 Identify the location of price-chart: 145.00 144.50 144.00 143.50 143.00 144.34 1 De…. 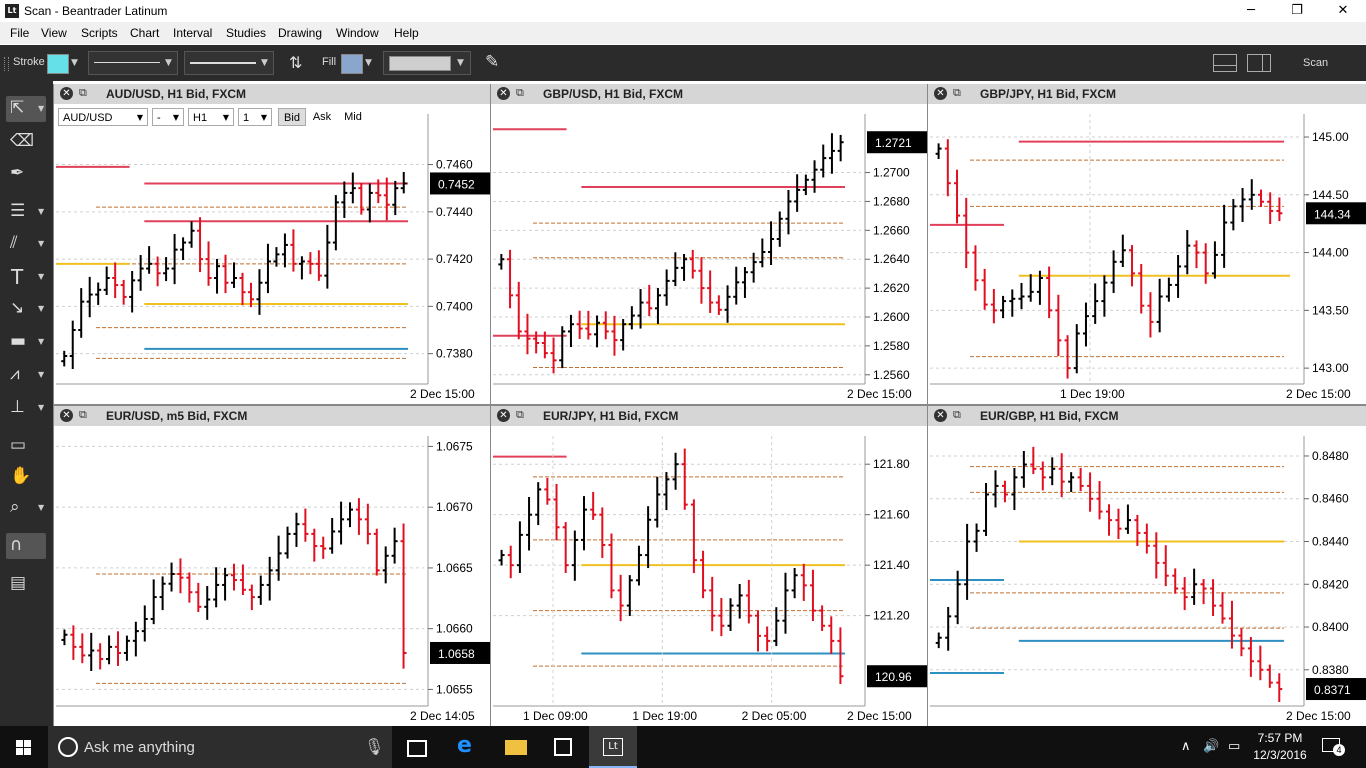
(1147, 254).